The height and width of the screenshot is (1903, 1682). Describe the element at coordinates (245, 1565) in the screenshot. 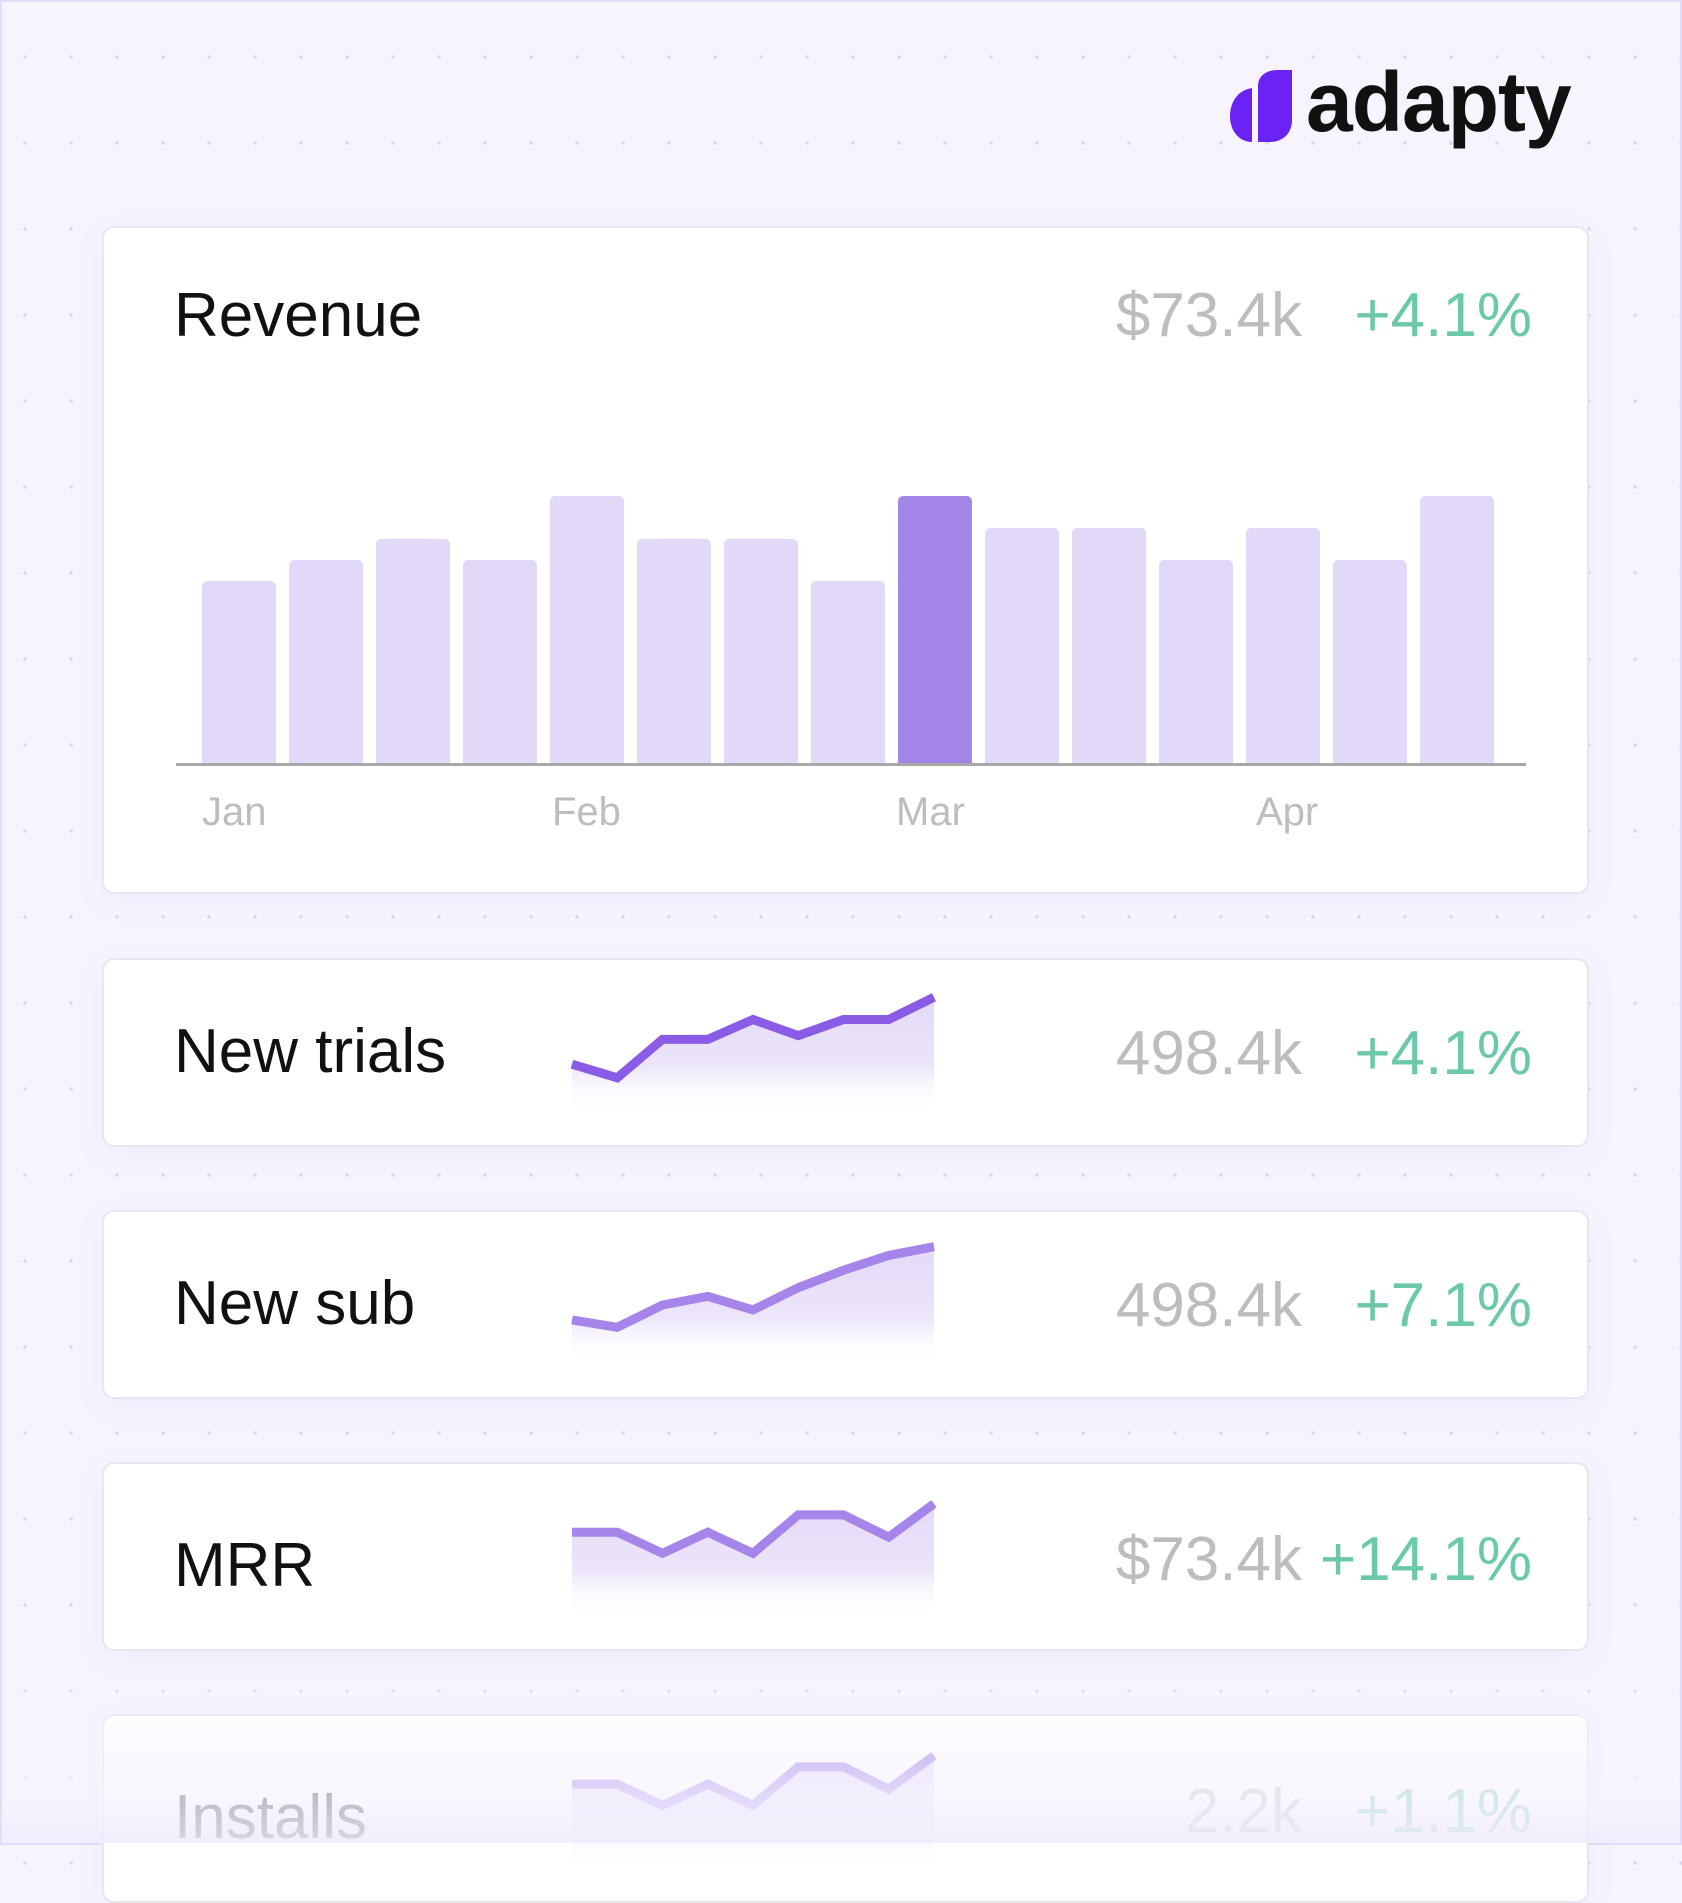

I see `metric-title: MRR` at that location.